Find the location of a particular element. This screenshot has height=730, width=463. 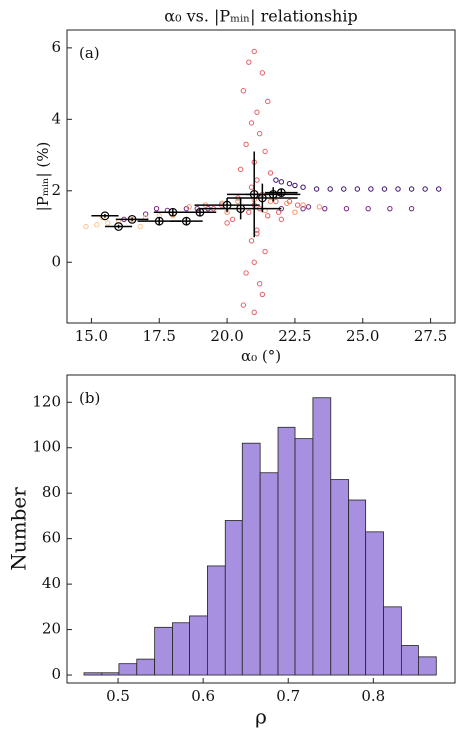

panel-label: (a) is located at coordinates (89, 53).